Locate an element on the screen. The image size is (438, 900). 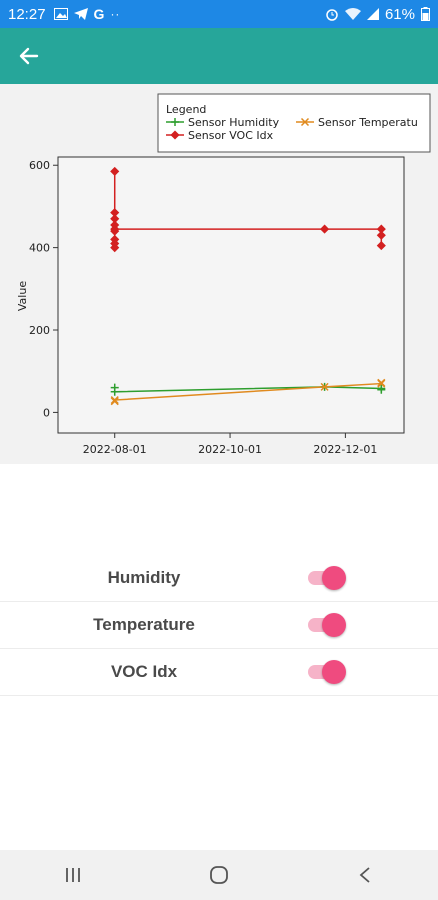
legend-title: Legend is located at coordinates (186, 109).